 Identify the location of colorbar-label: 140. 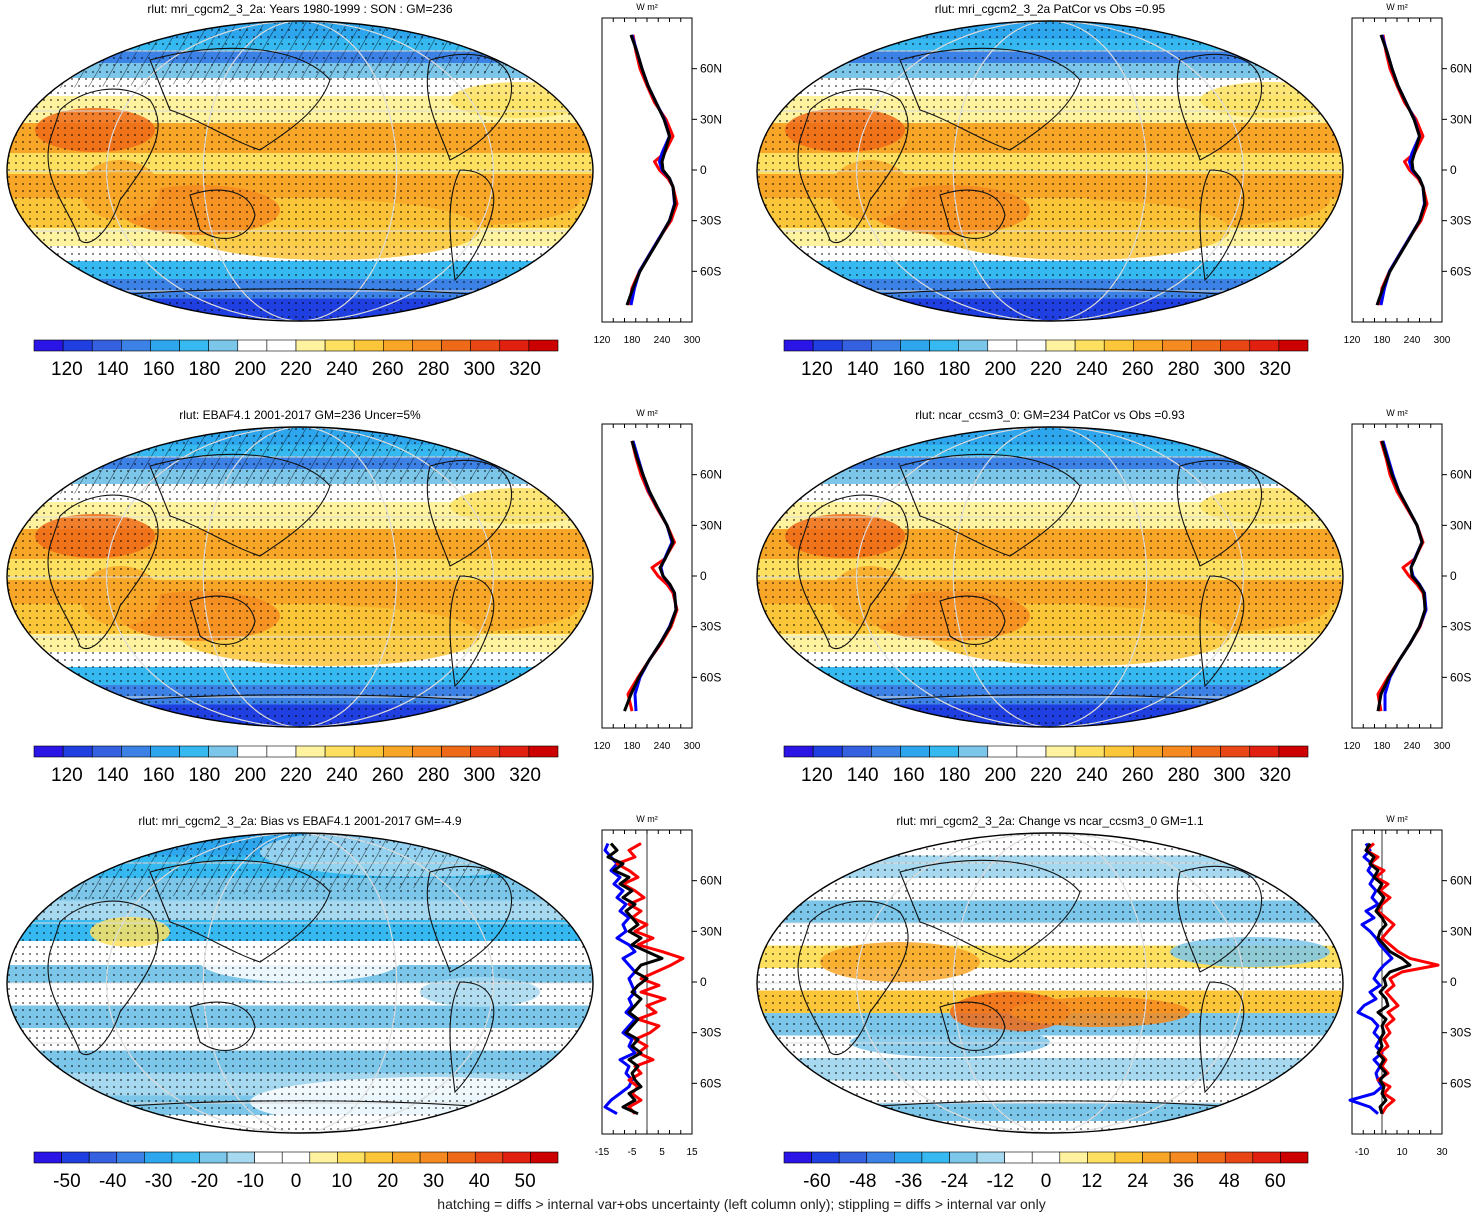
(113, 369).